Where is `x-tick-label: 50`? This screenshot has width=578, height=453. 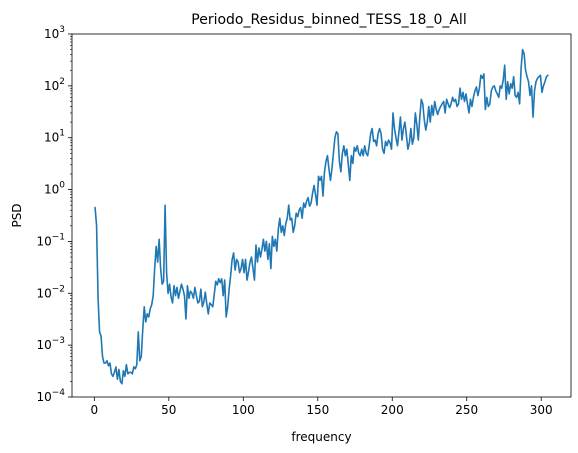
x-tick-label: 50 is located at coordinates (168, 410).